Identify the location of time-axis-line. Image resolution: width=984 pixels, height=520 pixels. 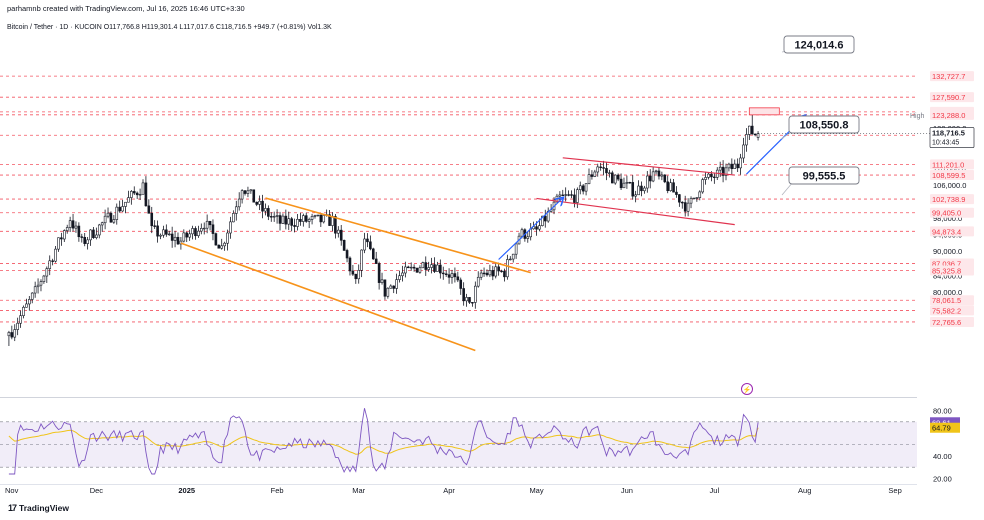
(458, 484).